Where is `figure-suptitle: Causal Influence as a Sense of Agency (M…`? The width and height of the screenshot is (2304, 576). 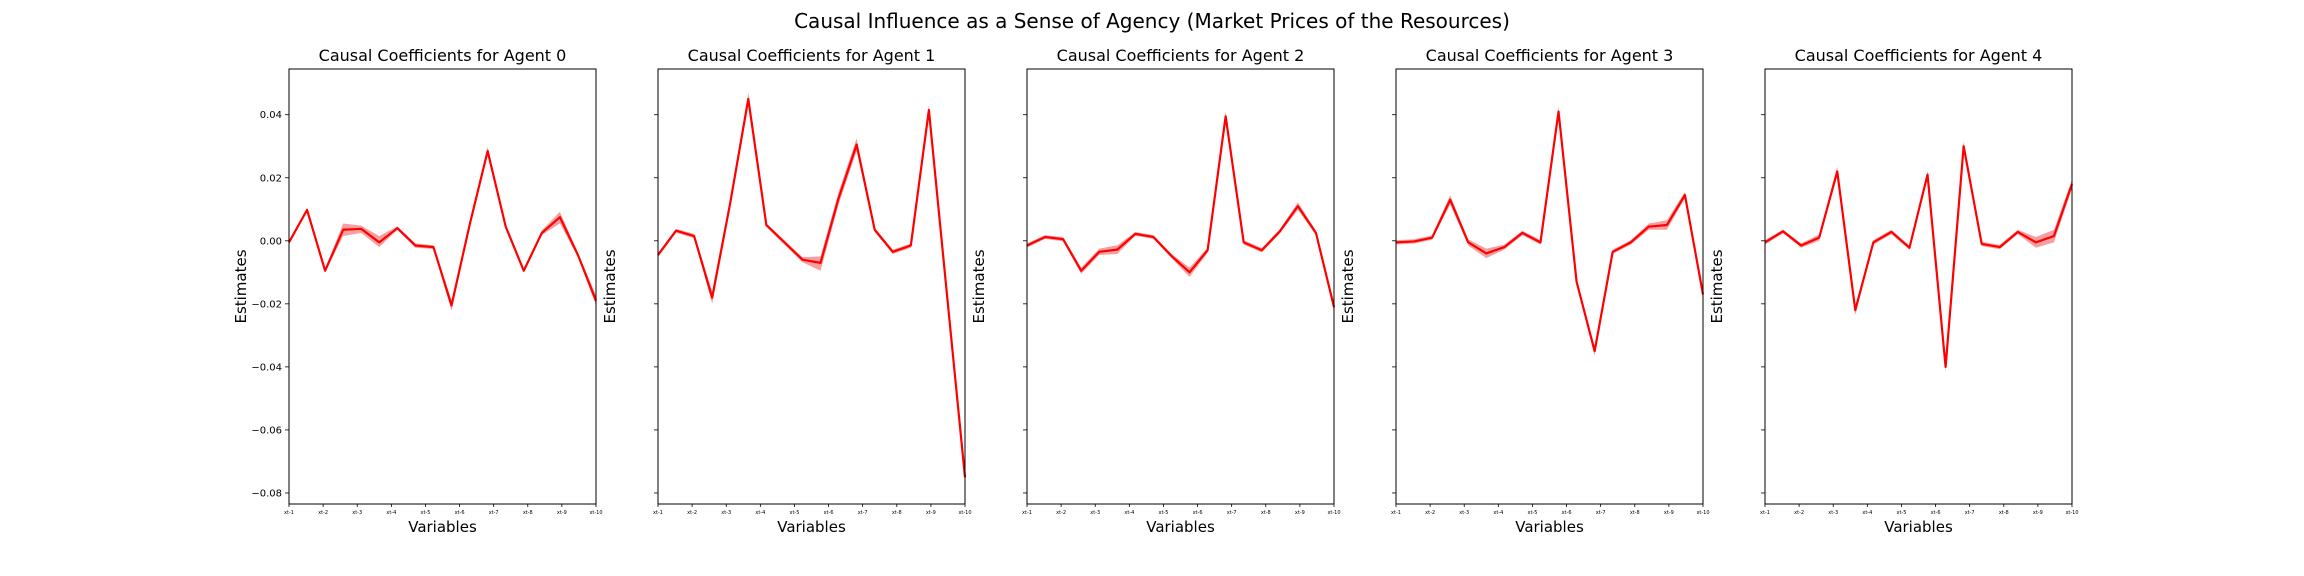
figure-suptitle: Causal Influence as a Sense of Agency (M… is located at coordinates (1152, 21).